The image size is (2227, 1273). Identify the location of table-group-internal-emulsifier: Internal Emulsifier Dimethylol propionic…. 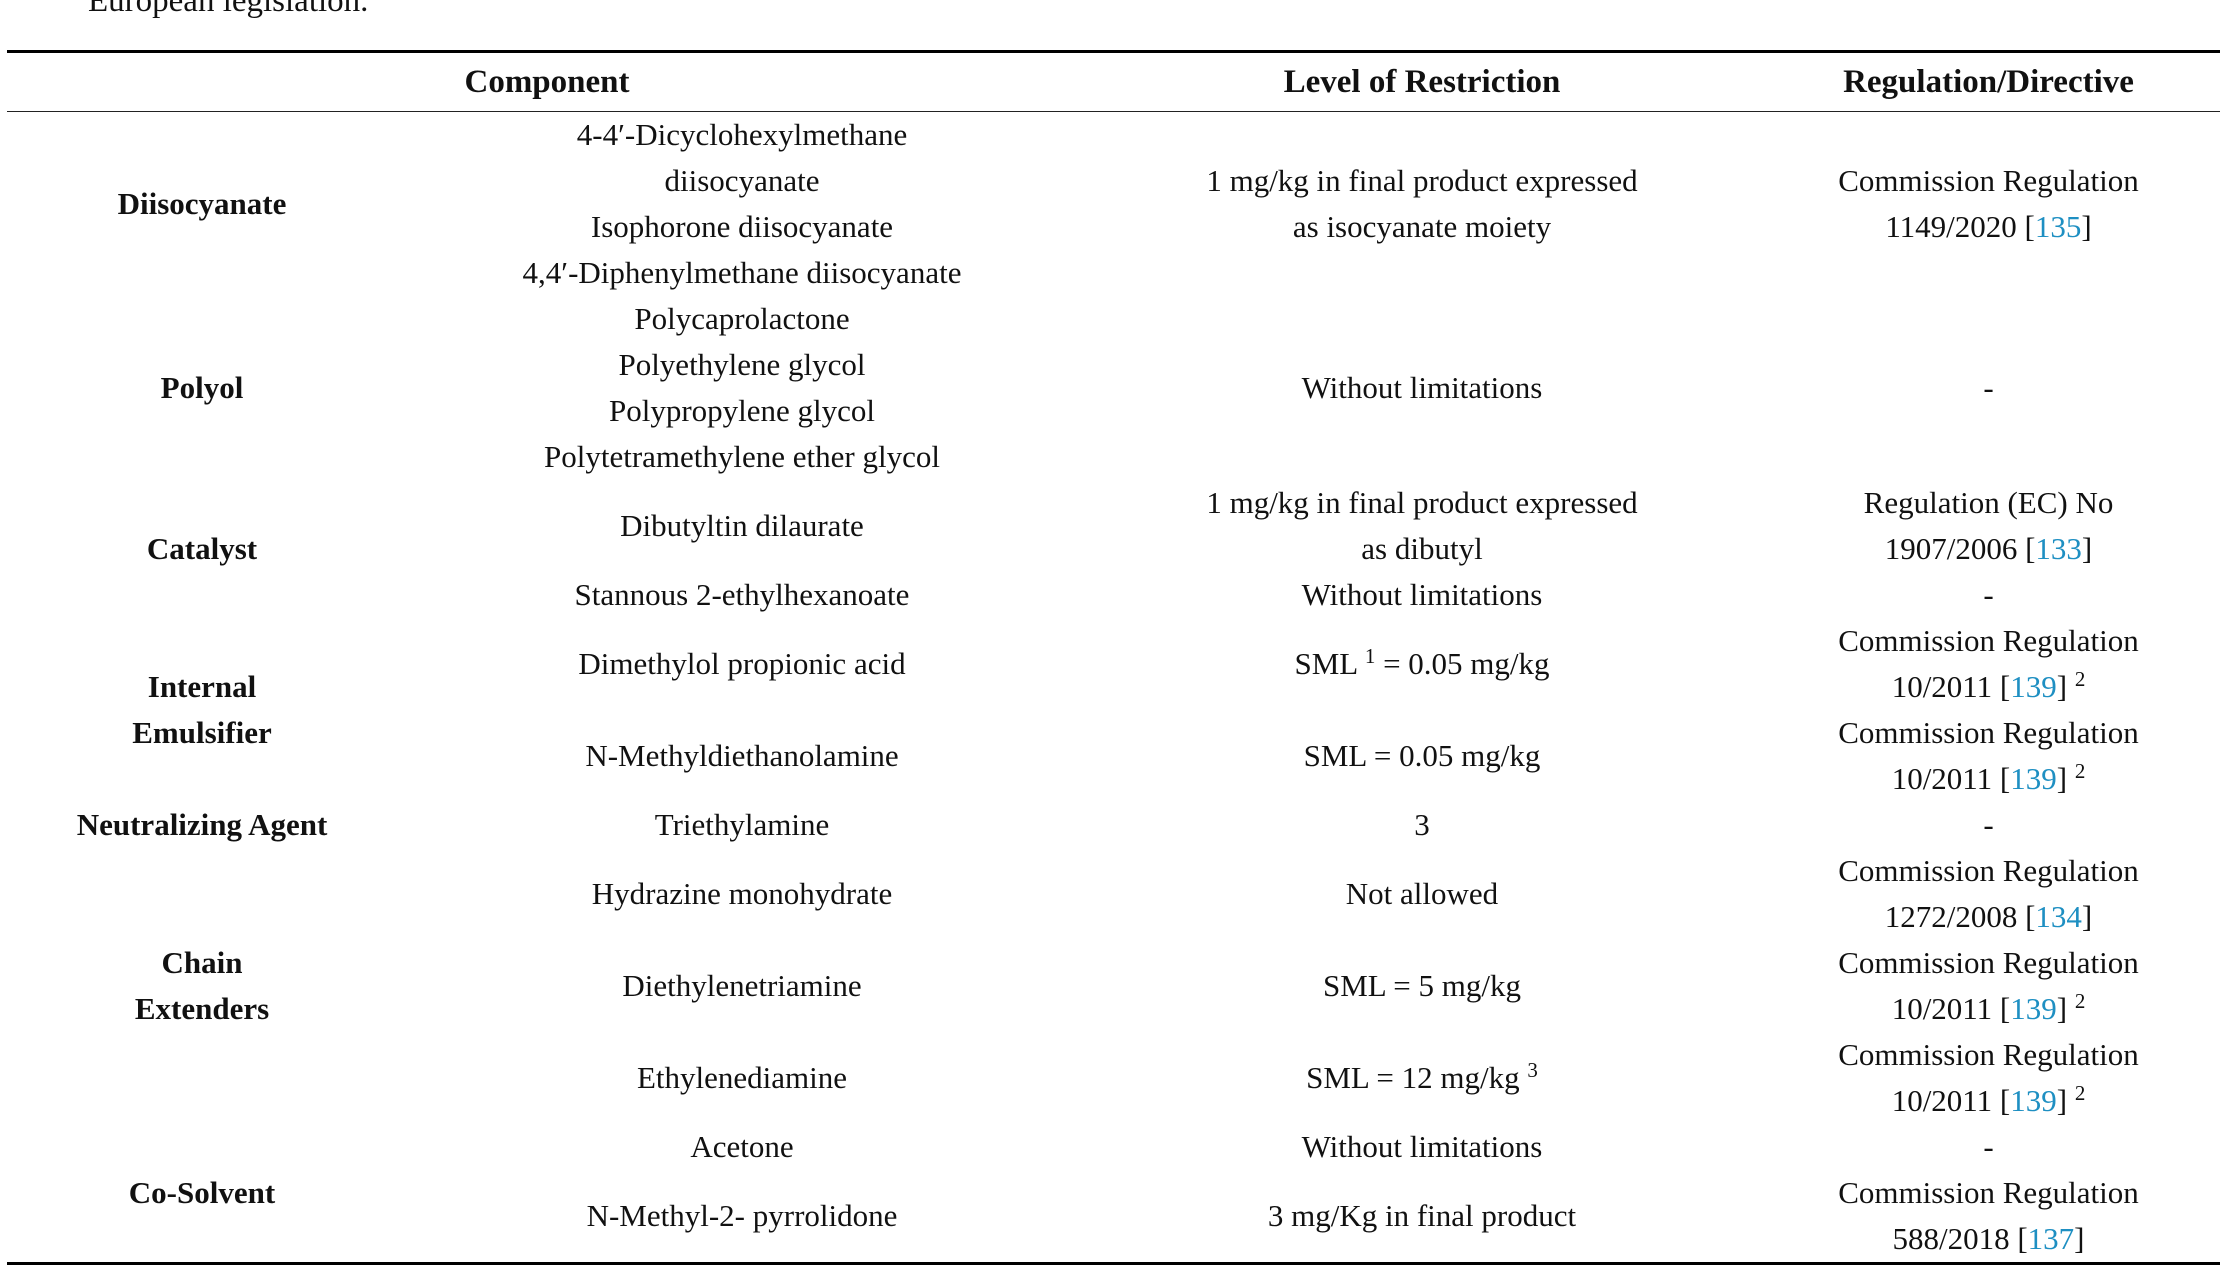
(1113, 710).